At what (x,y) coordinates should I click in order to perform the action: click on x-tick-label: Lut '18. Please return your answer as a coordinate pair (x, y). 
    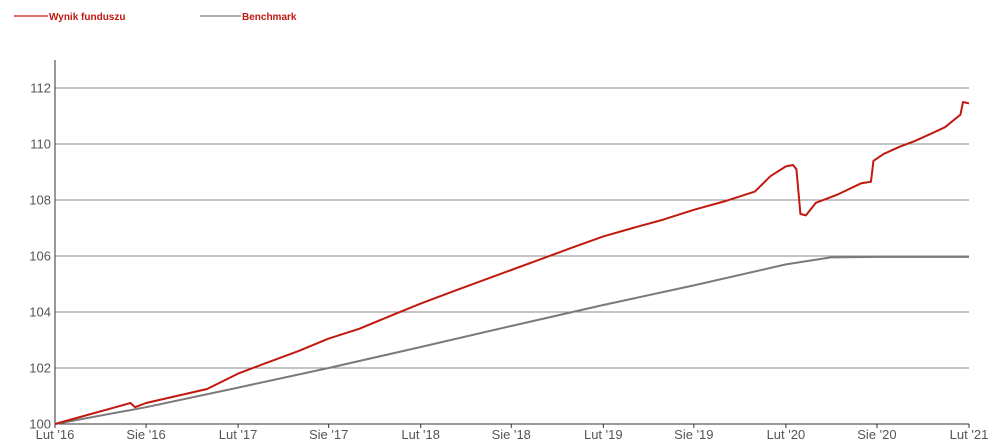
    Looking at the image, I should click on (420, 434).